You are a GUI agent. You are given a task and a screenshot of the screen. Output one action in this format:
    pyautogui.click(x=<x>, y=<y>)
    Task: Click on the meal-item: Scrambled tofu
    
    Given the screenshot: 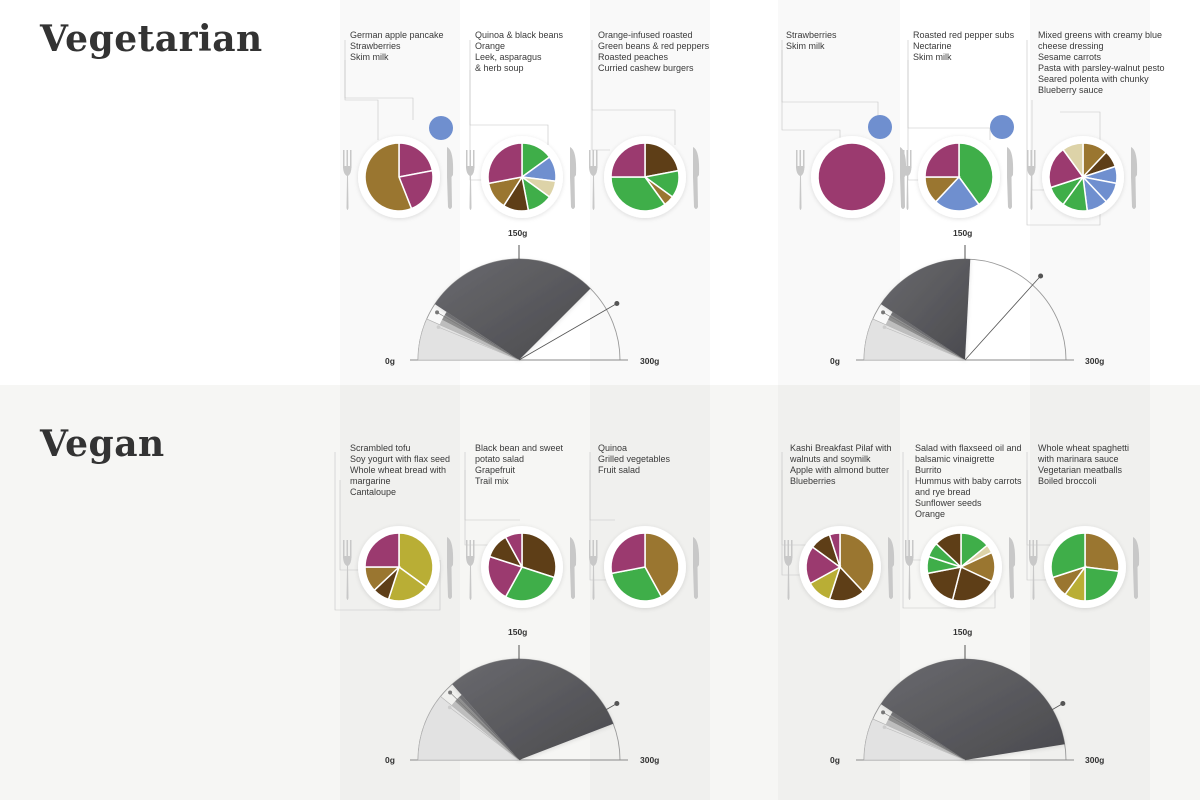 What is the action you would take?
    pyautogui.click(x=380, y=448)
    